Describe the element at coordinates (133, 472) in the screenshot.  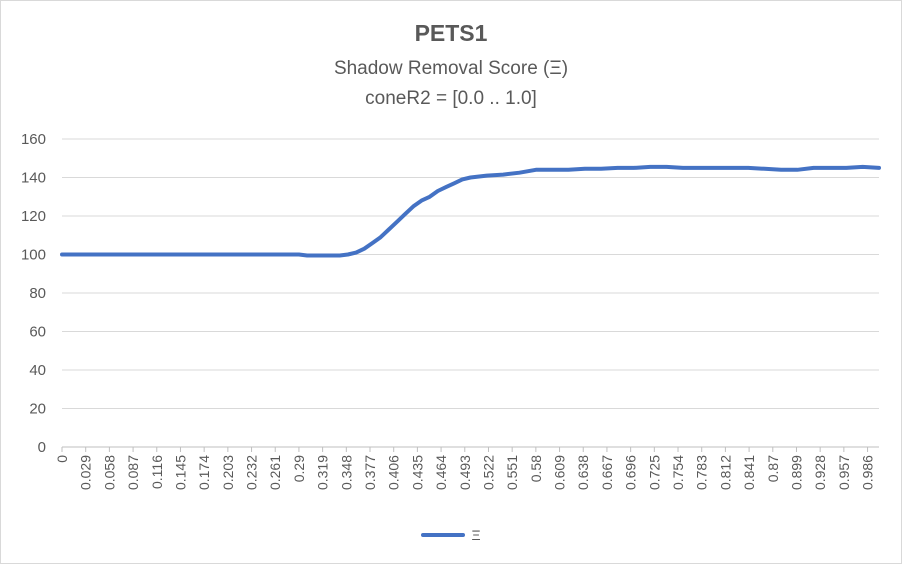
I see `x-tick-label: 0.087` at that location.